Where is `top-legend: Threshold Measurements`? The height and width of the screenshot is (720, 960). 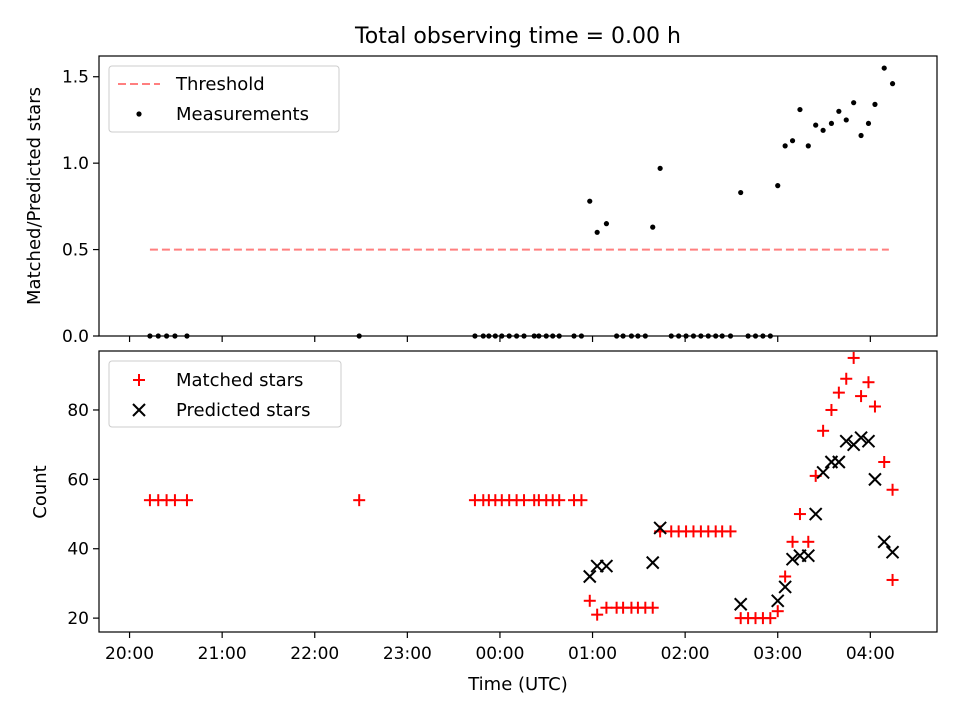
top-legend: Threshold Measurements is located at coordinates (224, 99).